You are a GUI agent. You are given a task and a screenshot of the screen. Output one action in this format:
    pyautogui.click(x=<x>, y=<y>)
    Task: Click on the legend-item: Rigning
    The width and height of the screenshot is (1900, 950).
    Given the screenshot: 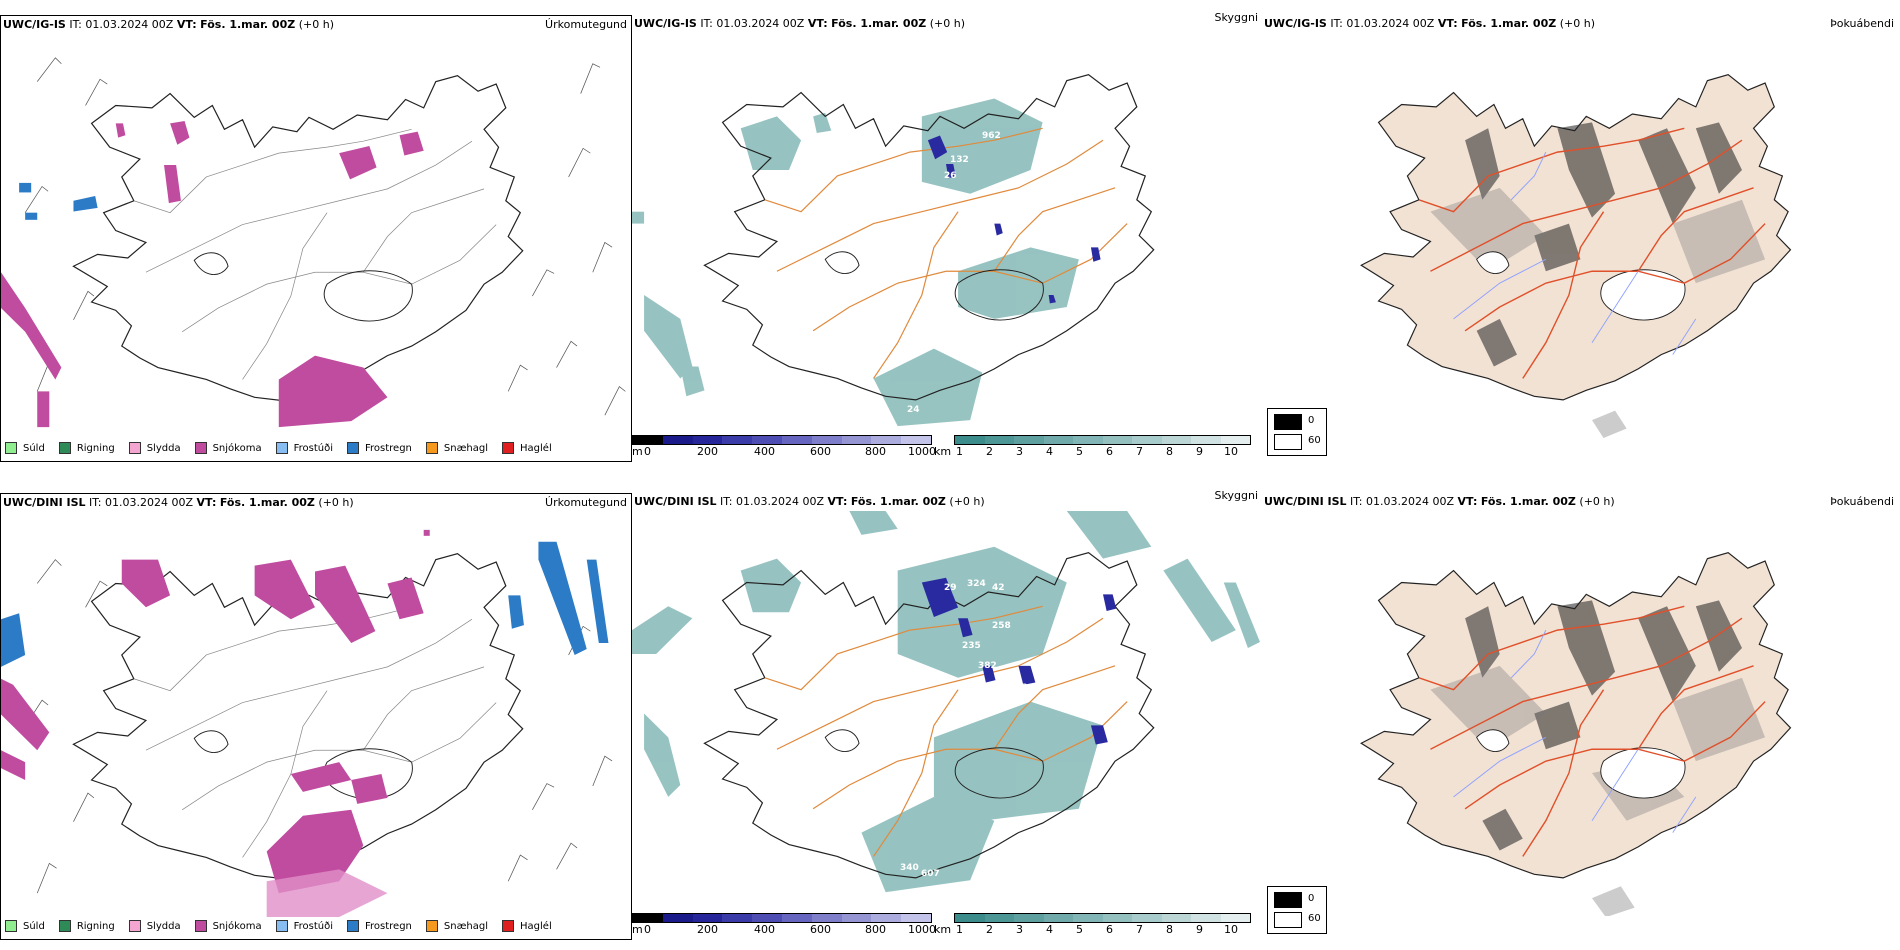 What is the action you would take?
    pyautogui.click(x=86, y=448)
    